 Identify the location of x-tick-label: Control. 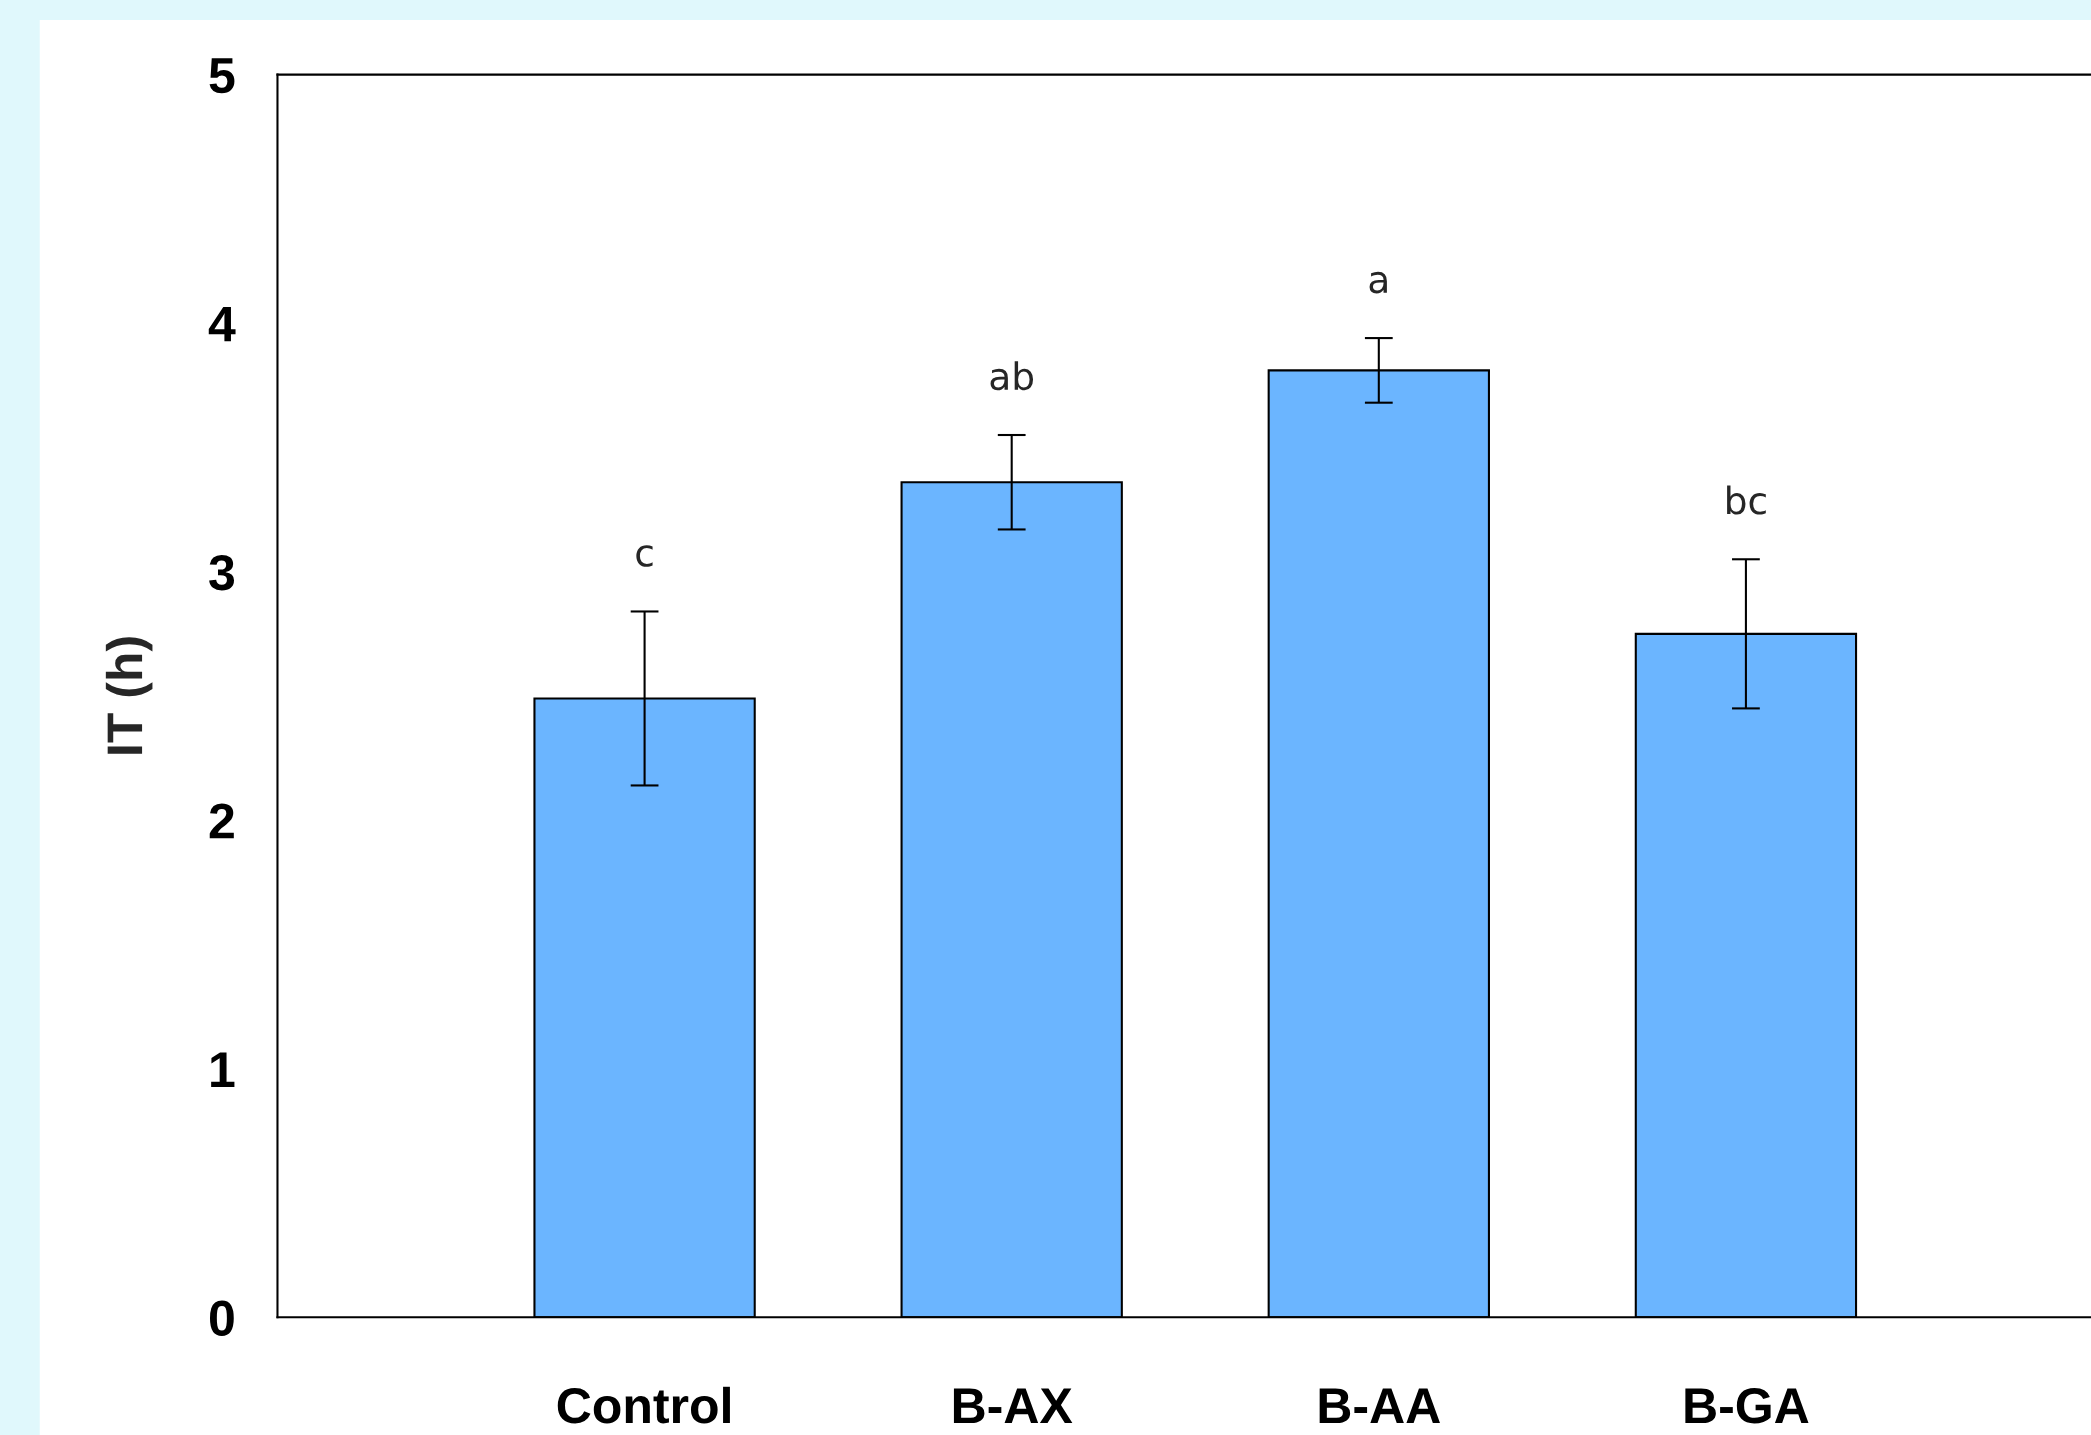
(643, 1405).